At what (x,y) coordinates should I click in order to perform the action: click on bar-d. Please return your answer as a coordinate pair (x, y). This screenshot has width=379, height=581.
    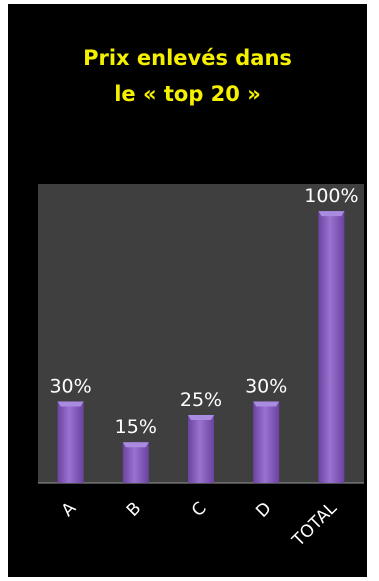
    Looking at the image, I should click on (266, 442).